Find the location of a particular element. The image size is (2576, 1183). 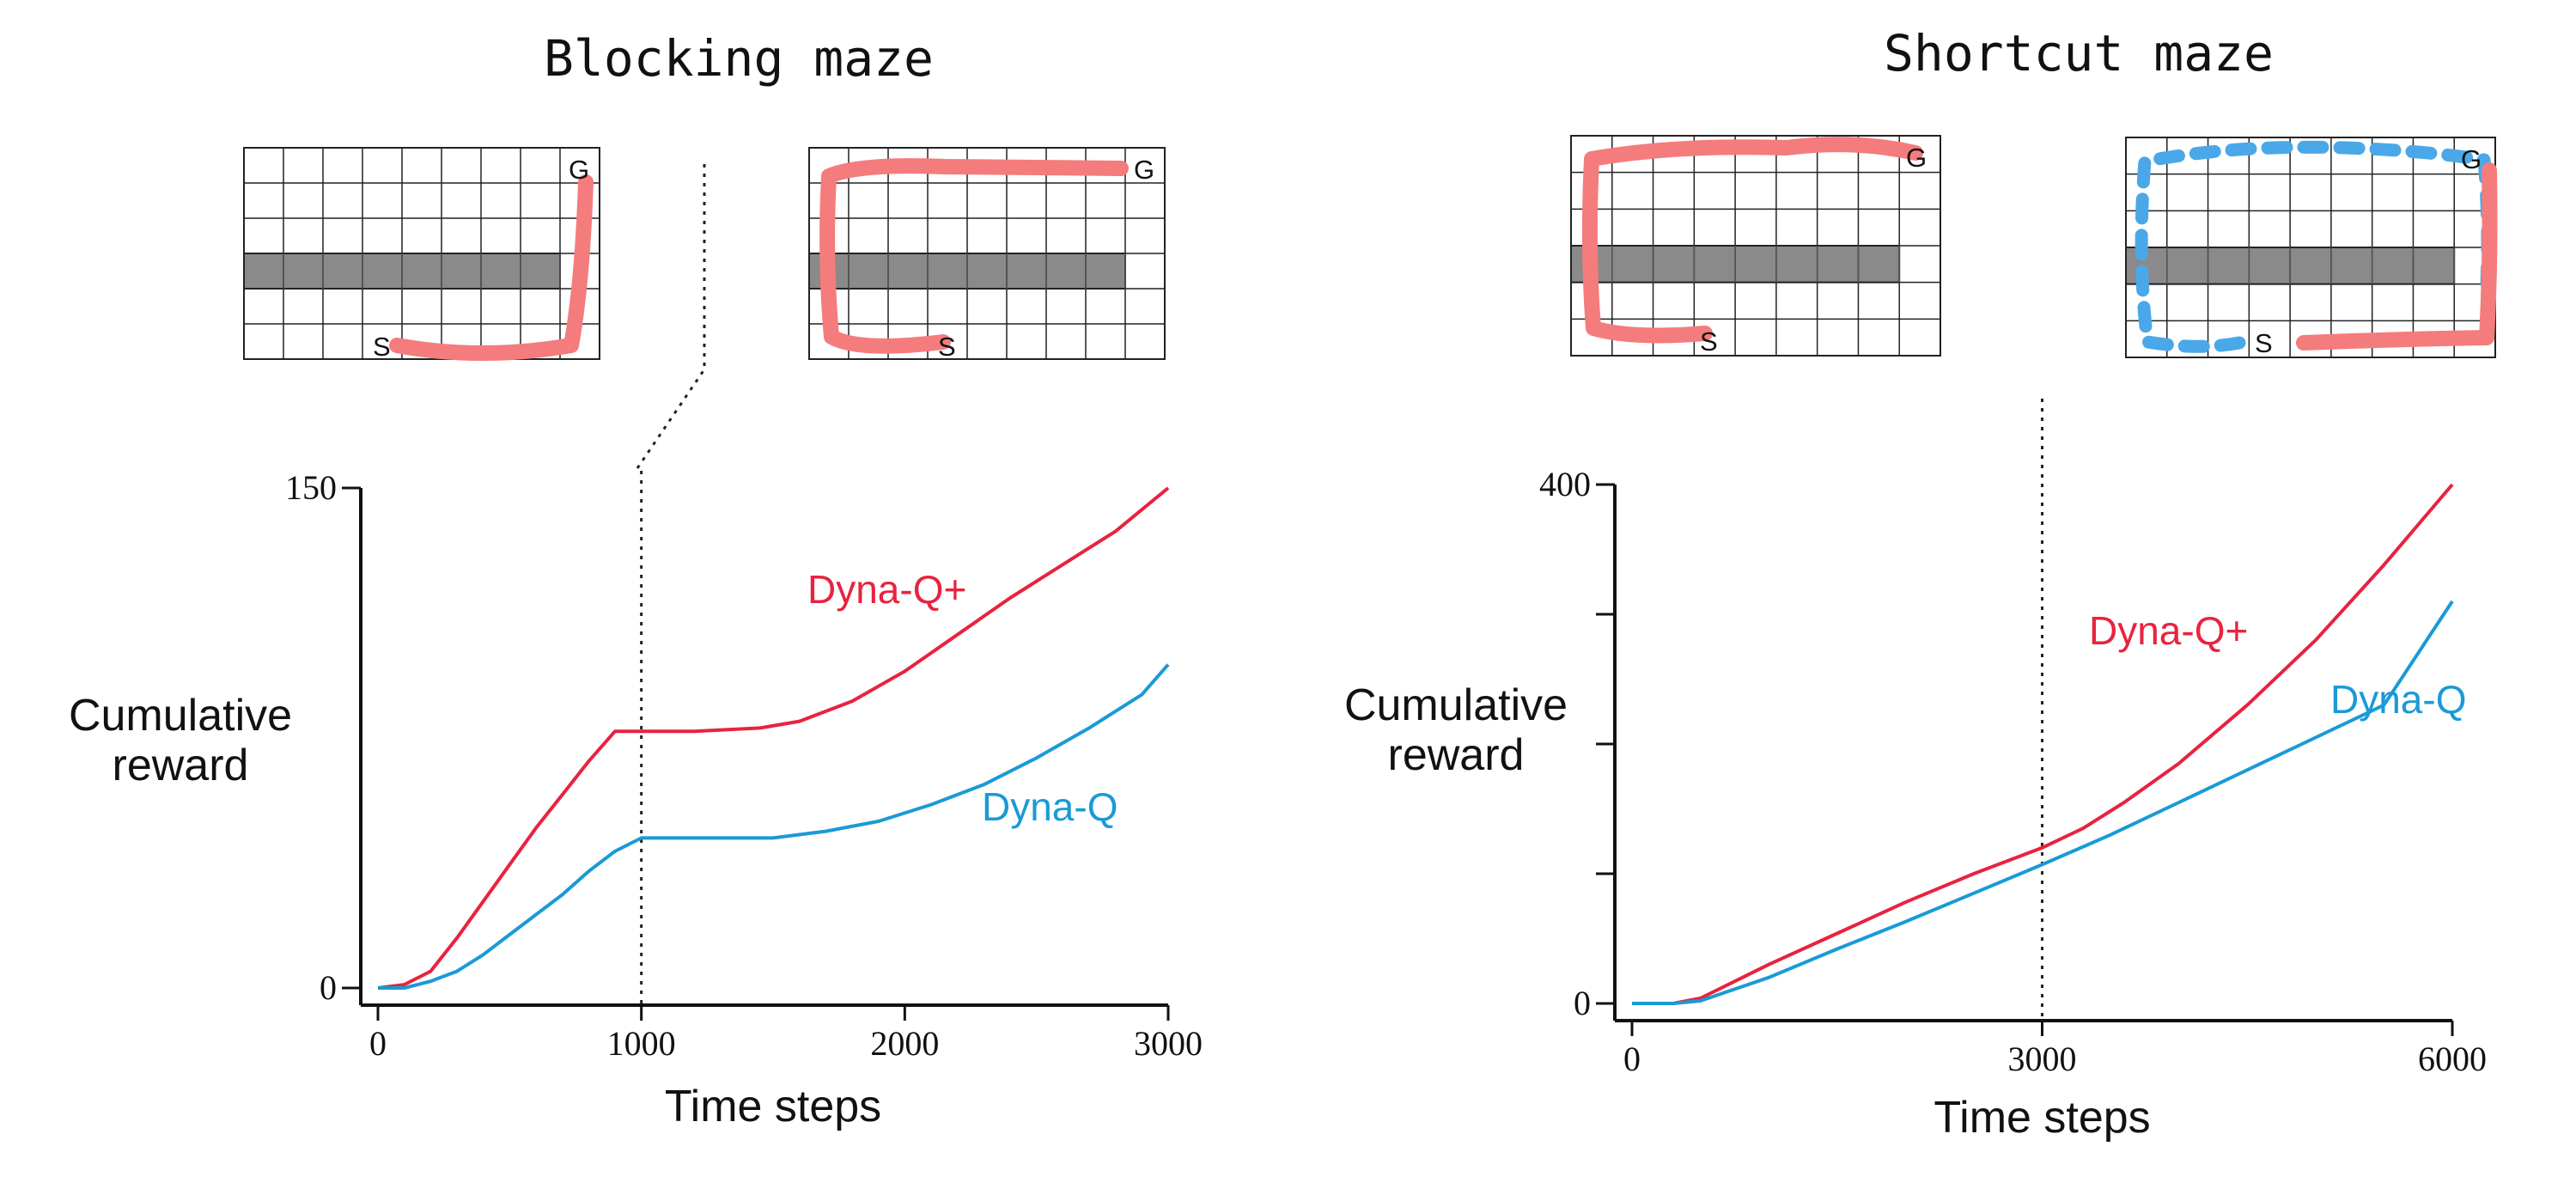

blocking-after-start-label: S is located at coordinates (947, 347).